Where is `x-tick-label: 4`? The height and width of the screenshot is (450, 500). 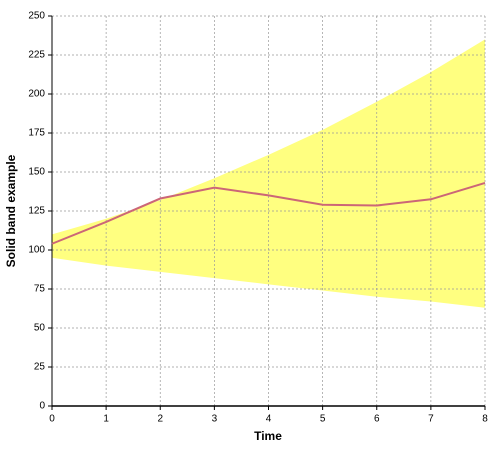
x-tick-label: 4 is located at coordinates (269, 419).